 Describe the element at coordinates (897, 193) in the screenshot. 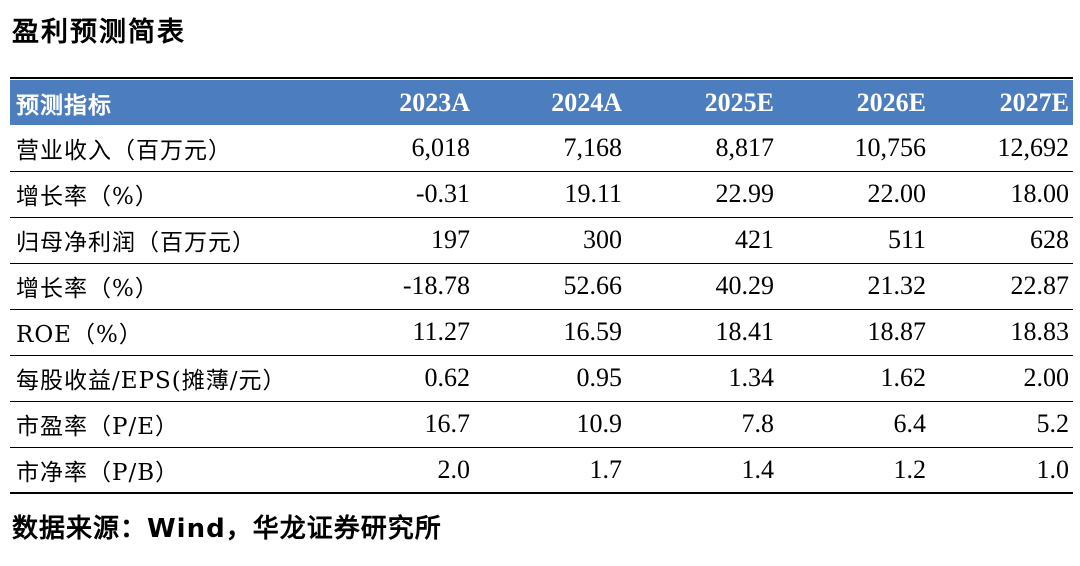

I see `cell-value: 22.00` at that location.